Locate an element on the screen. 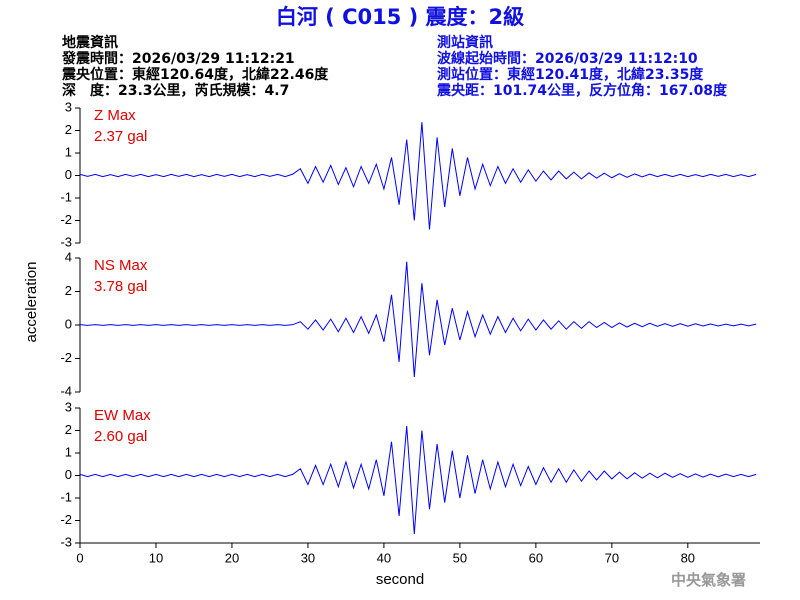 Image resolution: width=800 pixels, height=600 pixels. footer: 中央氣象署 is located at coordinates (708, 580).